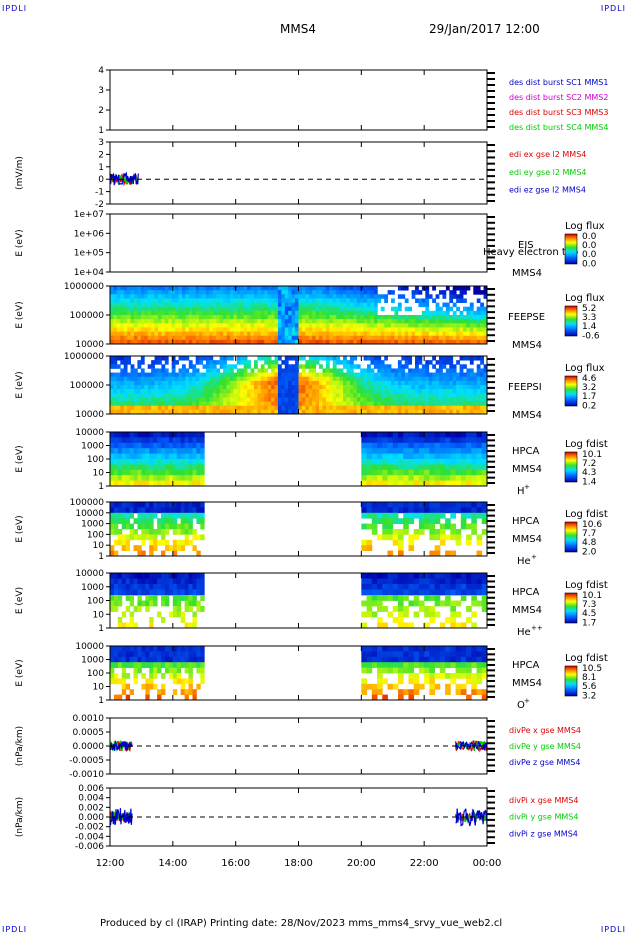 The height and width of the screenshot is (934, 630). What do you see at coordinates (545, 730) in the screenshot?
I see `legend-entry: divPe x gse MMS4` at bounding box center [545, 730].